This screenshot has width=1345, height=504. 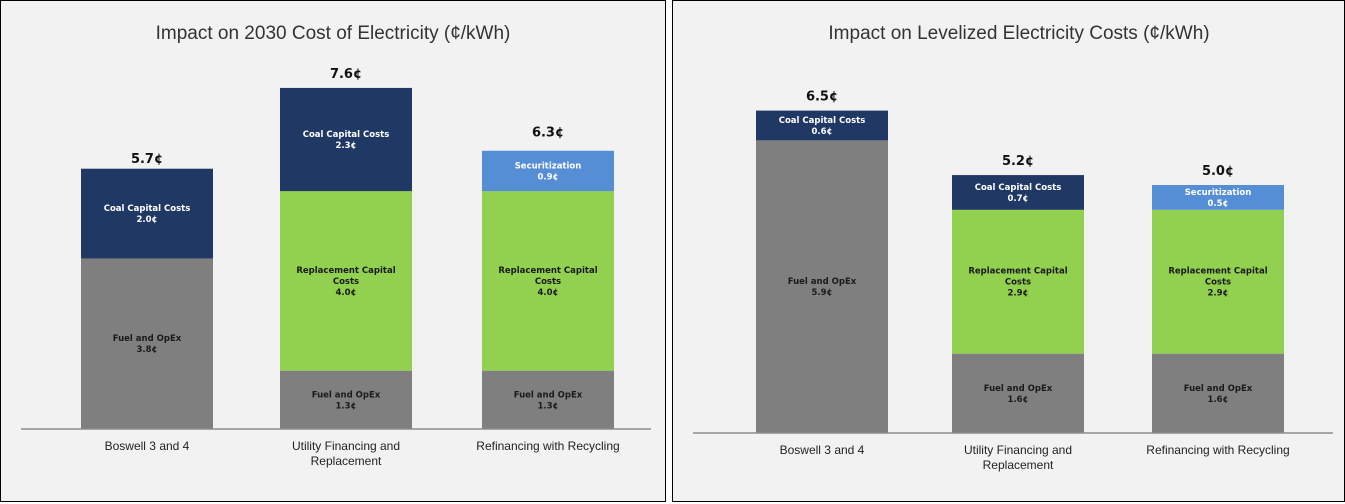 I want to click on segment-value-label: 5.9¢, so click(x=822, y=293).